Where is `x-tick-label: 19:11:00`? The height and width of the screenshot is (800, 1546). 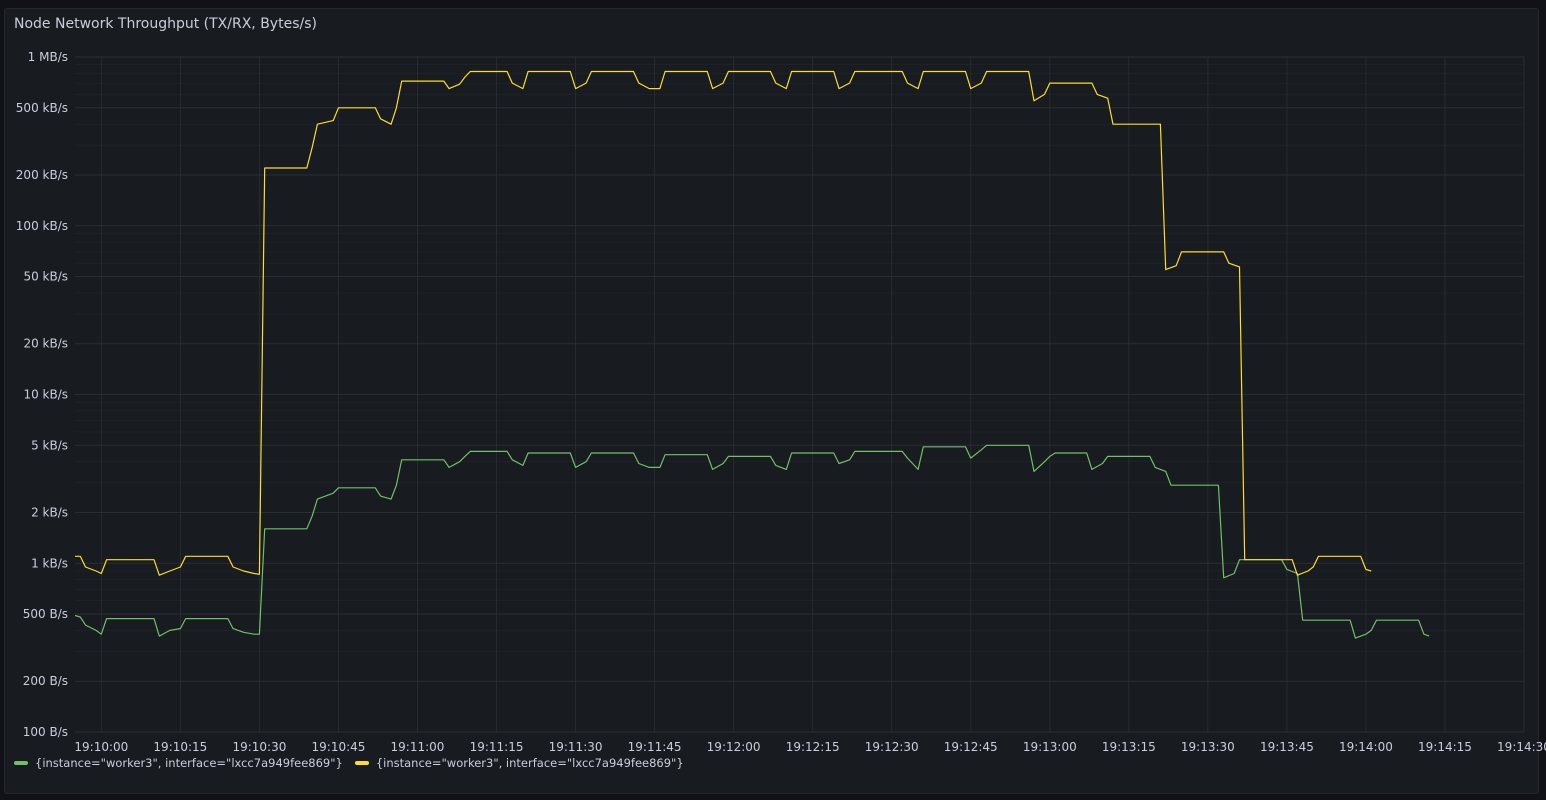
x-tick-label: 19:11:00 is located at coordinates (418, 747).